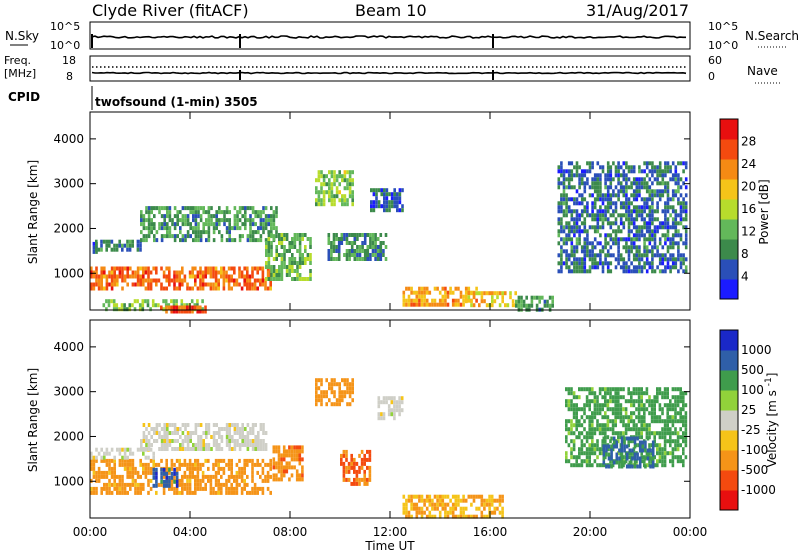 The width and height of the screenshot is (800, 554). I want to click on velocity-colorbar-label-tail: ], so click(772, 375).